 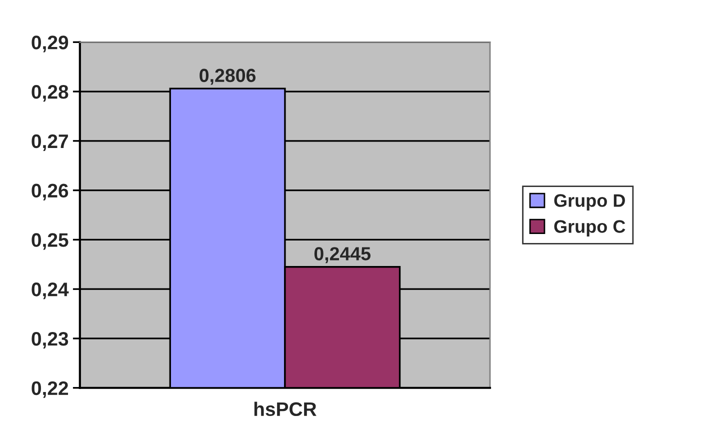 I want to click on y-tick-label: 0,22, so click(x=50, y=389).